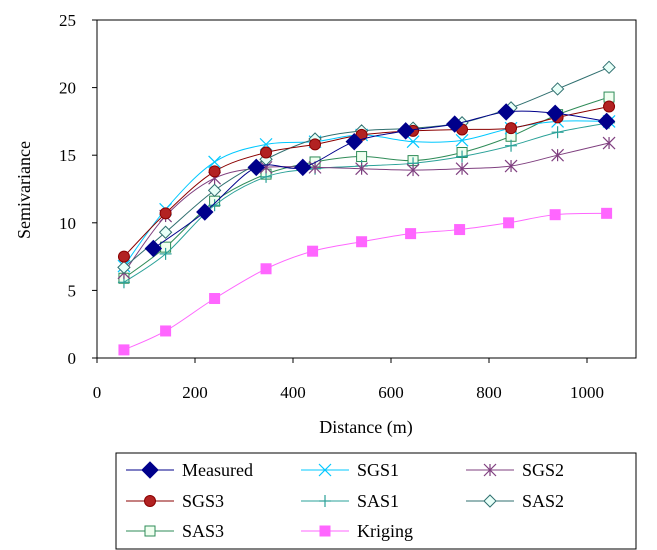  Describe the element at coordinates (489, 392) in the screenshot. I see `x-tick-label: 800` at that location.